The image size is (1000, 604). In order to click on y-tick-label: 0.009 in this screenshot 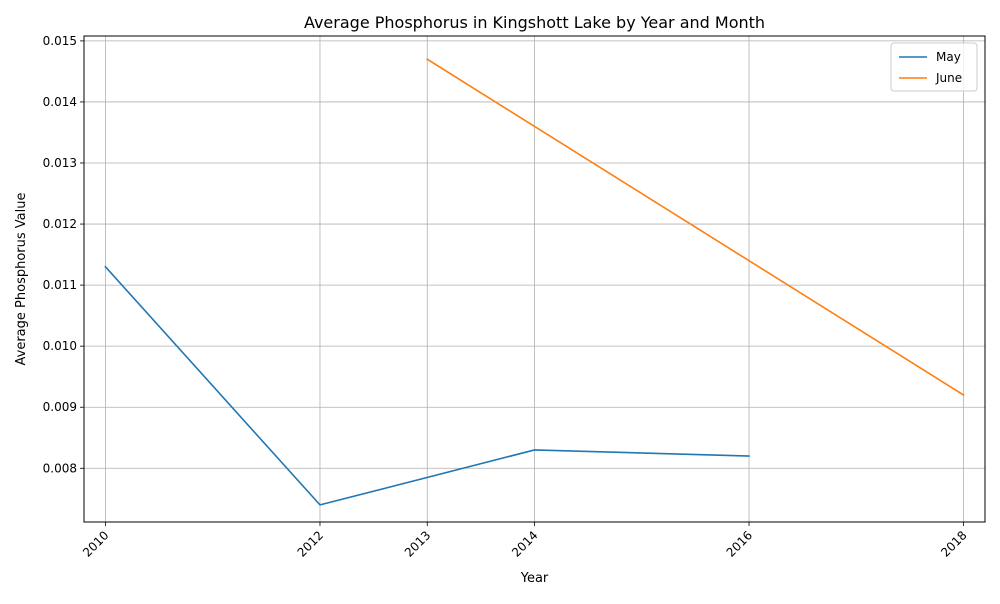, I will do `click(60, 407)`.